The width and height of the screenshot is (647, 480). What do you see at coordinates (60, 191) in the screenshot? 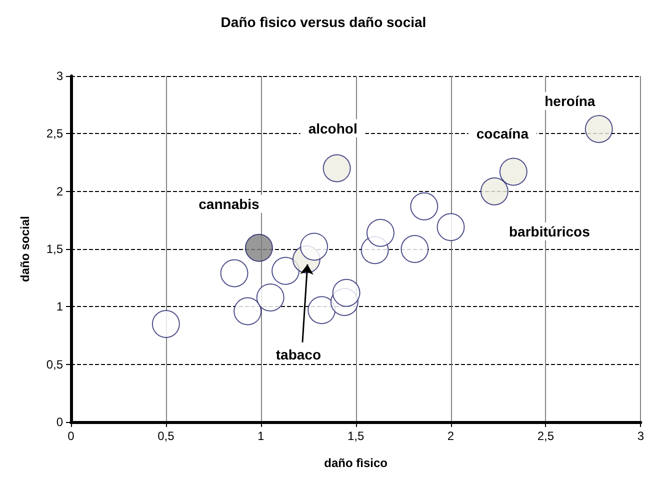
I see `y-tick-label: 2` at bounding box center [60, 191].